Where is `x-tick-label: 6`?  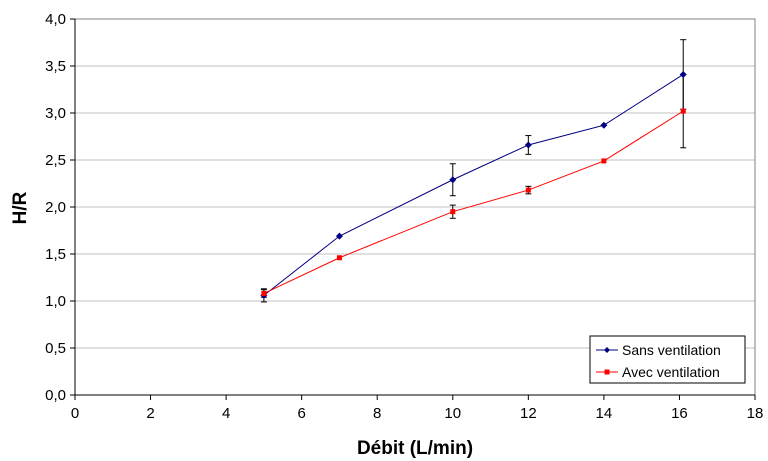 x-tick-label: 6 is located at coordinates (301, 413).